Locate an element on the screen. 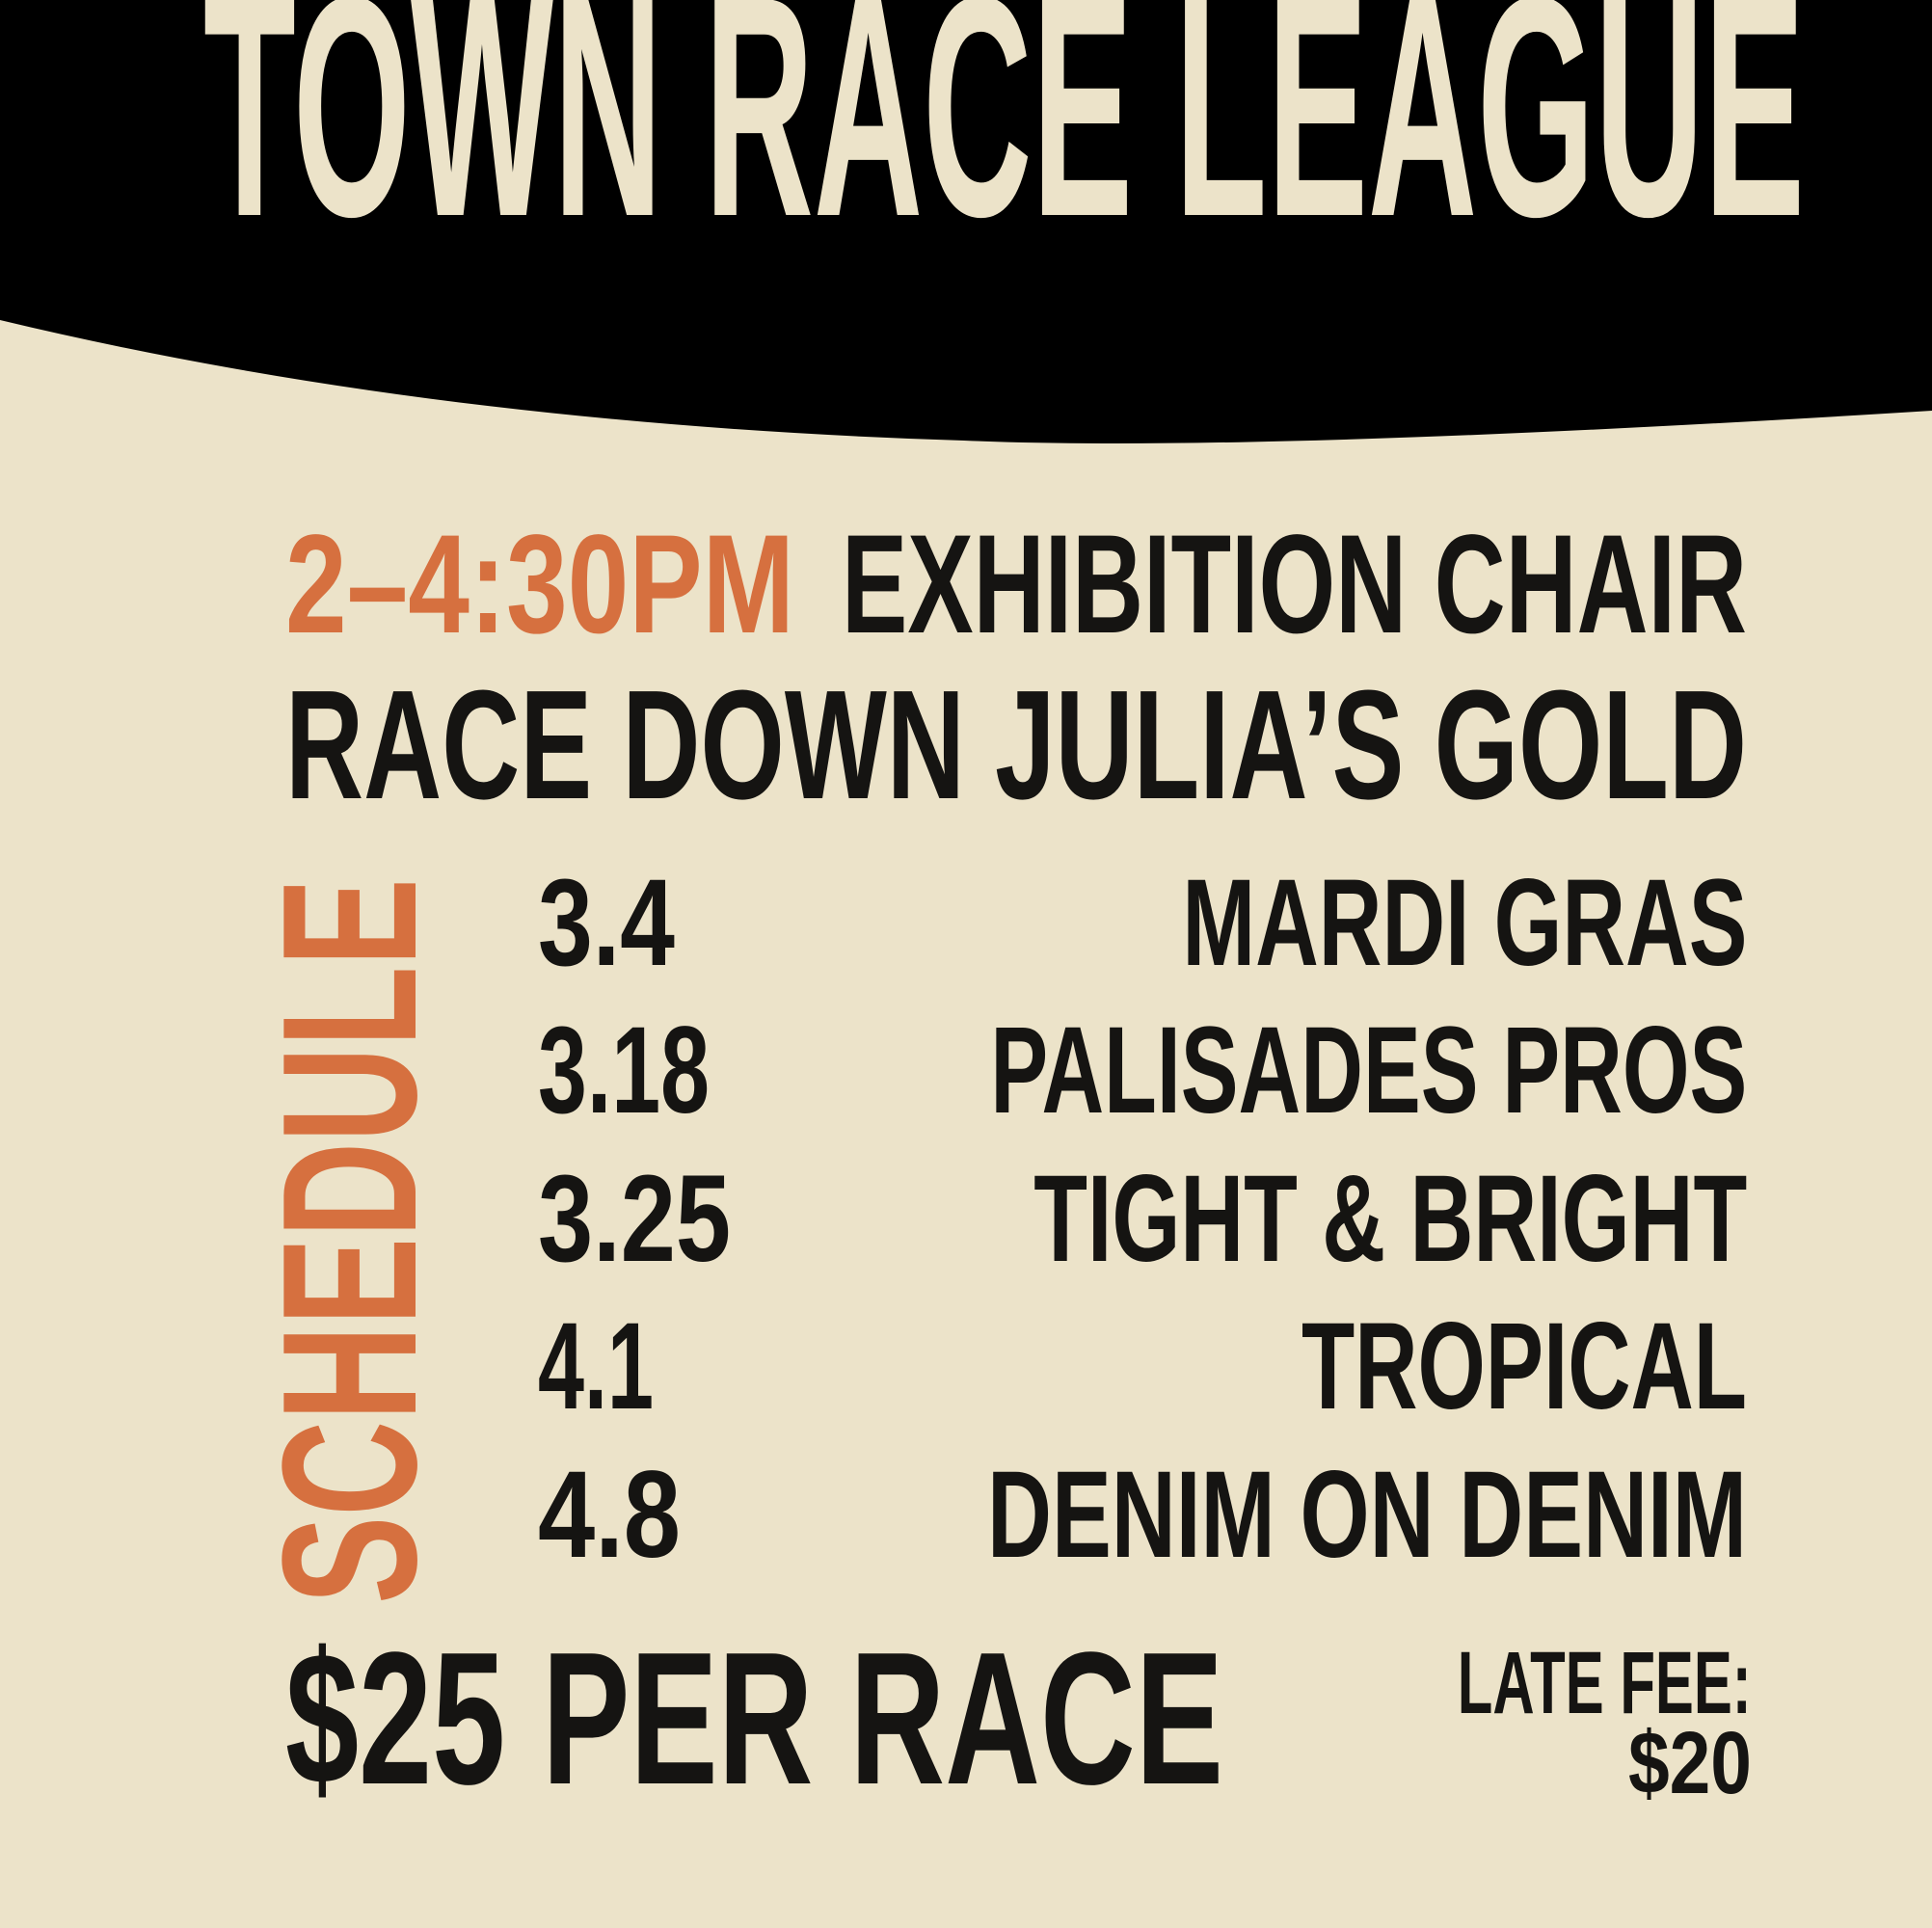 This screenshot has height=1928, width=1932. schedule-theme: TIGHT & BRIGHT is located at coordinates (1390, 1219).